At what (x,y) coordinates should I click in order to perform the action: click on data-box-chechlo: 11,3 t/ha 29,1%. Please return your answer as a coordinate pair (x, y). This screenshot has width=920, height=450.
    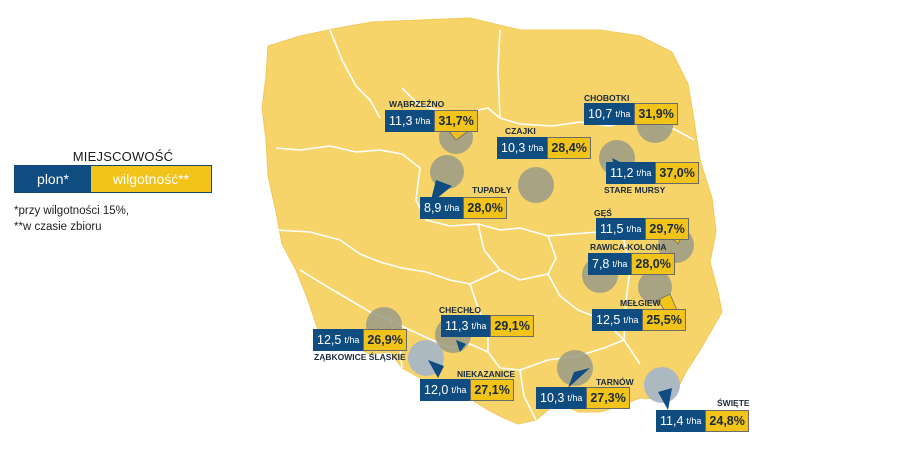
    Looking at the image, I should click on (487, 326).